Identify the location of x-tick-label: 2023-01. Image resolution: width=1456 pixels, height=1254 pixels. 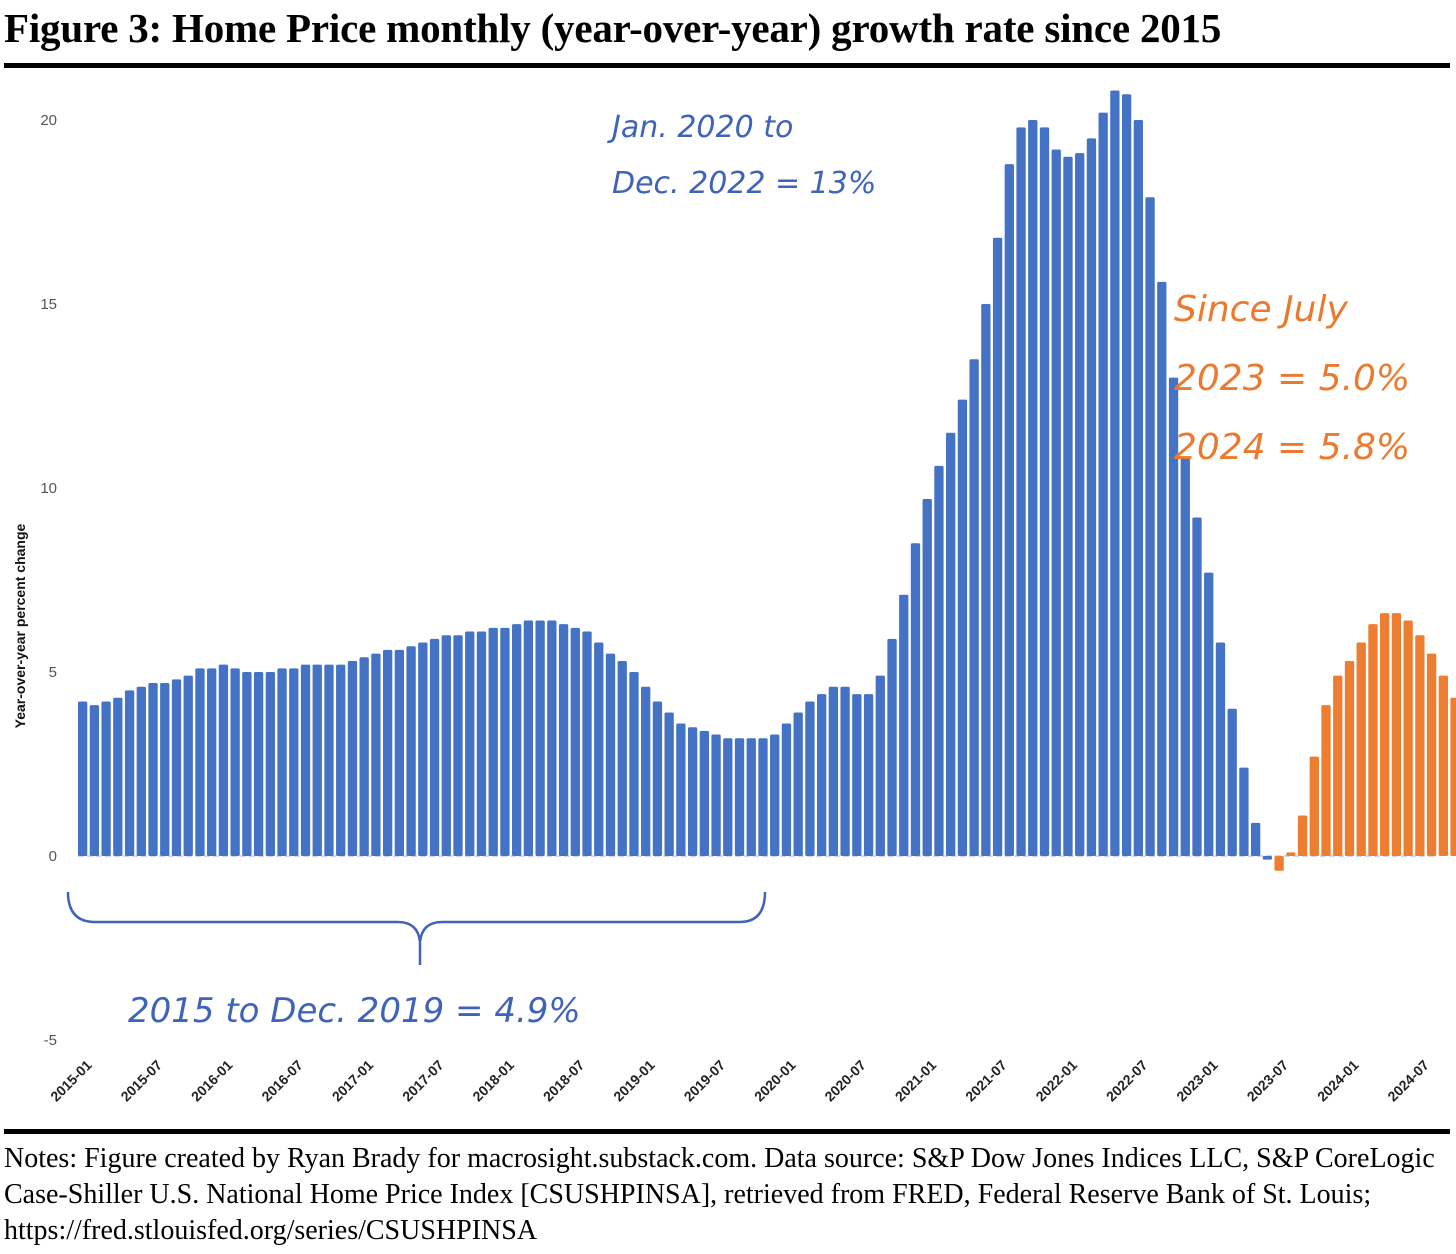
(1197, 1081).